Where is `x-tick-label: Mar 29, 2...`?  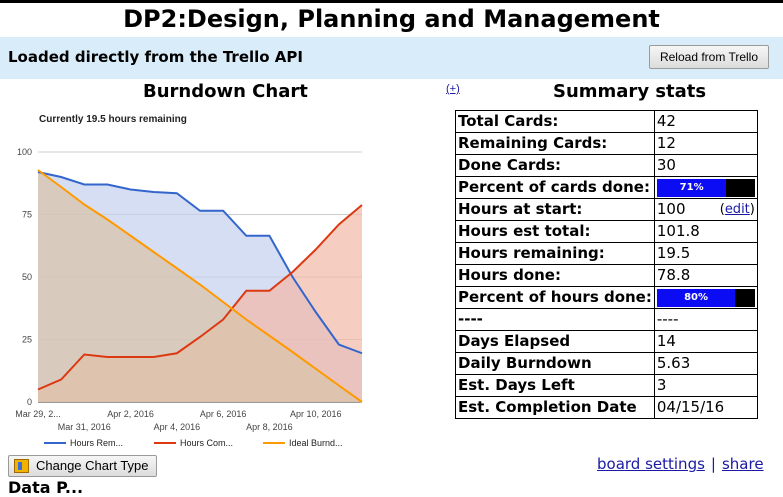
x-tick-label: Mar 29, 2... is located at coordinates (38, 414).